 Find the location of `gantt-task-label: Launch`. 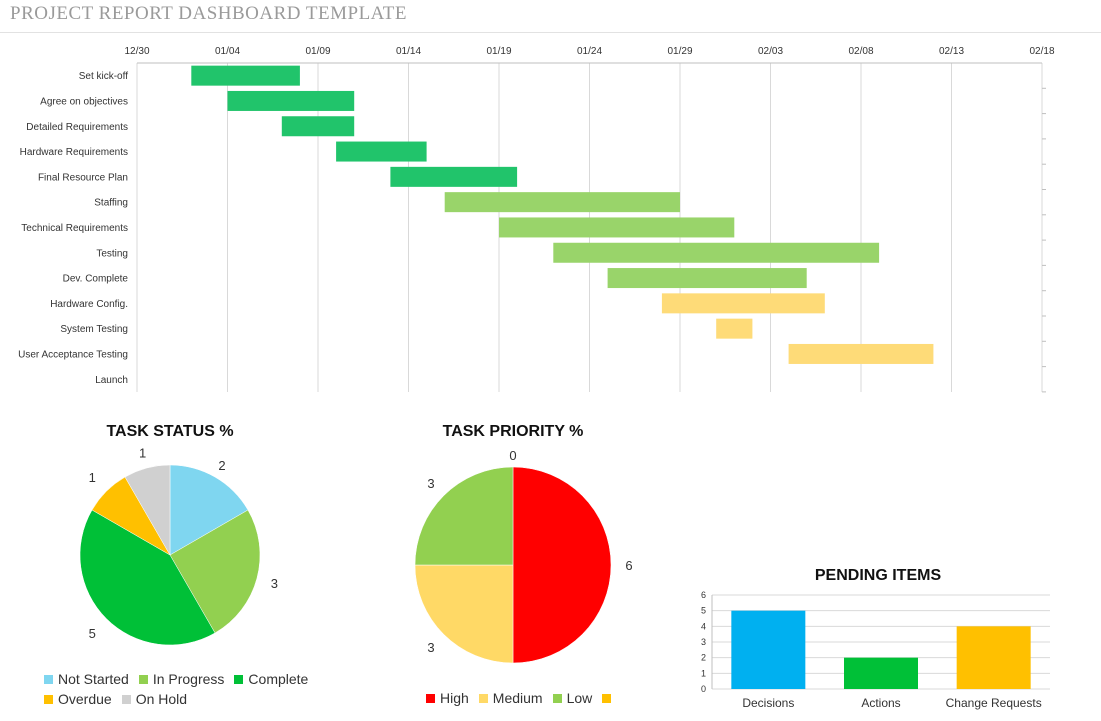

gantt-task-label: Launch is located at coordinates (111, 380).